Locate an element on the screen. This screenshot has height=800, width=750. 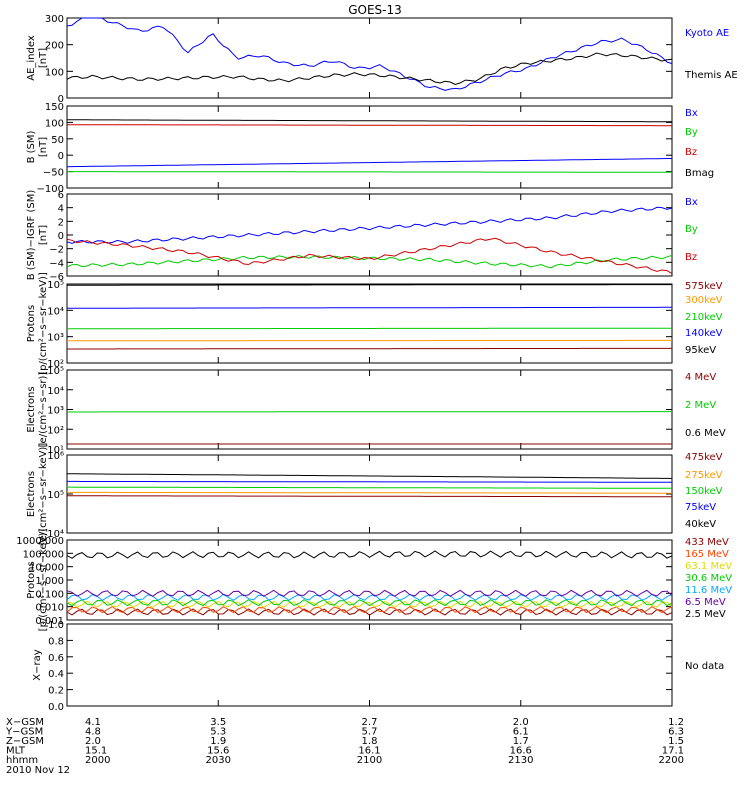
y-tick-label: 10⁵ is located at coordinates (55, 285).